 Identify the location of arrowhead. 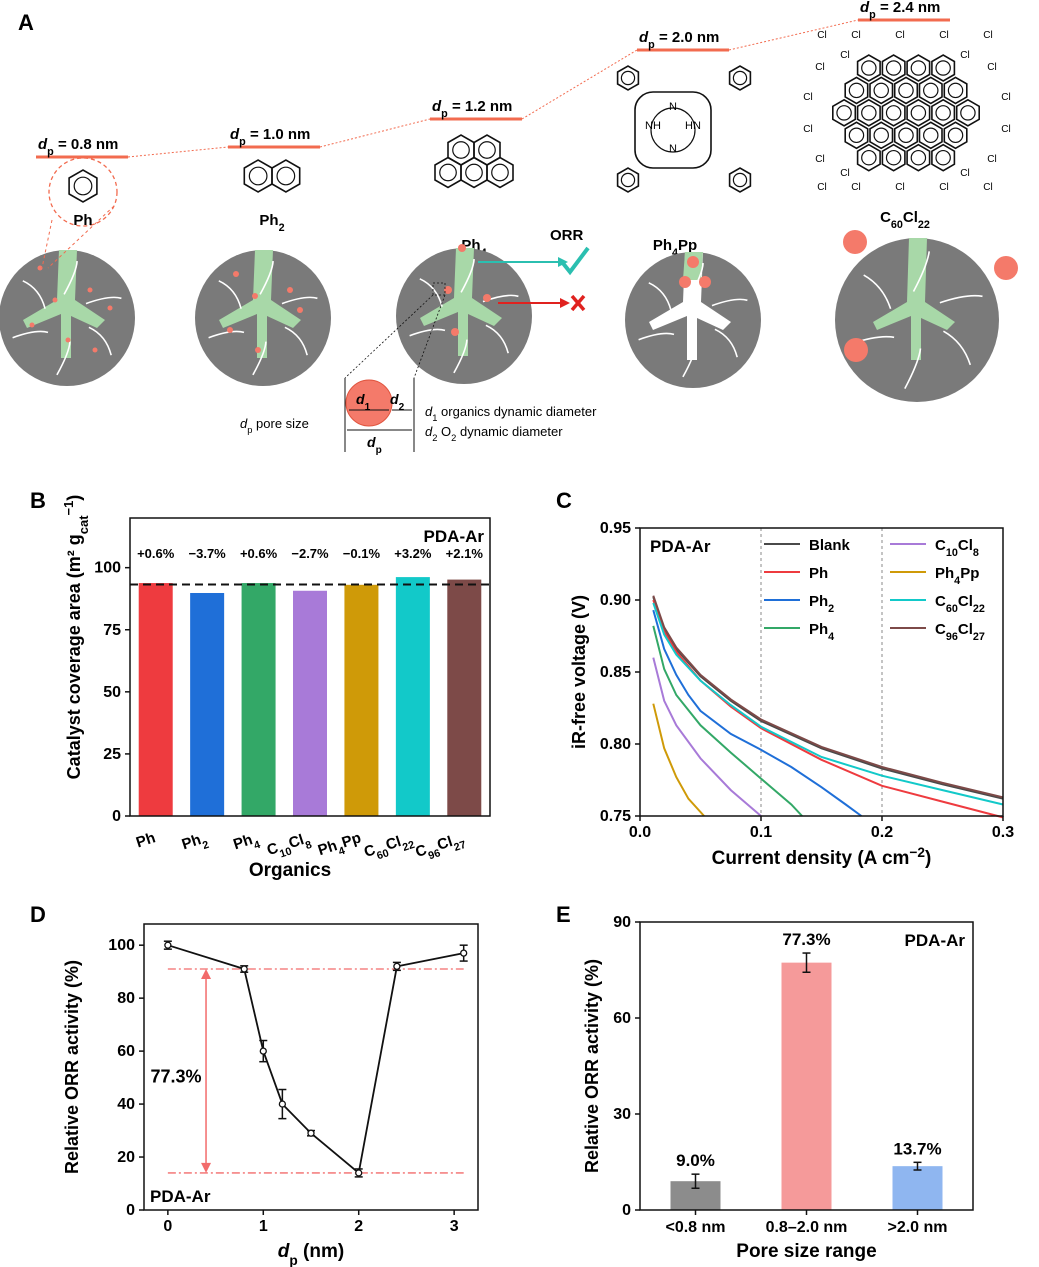
(206, 974).